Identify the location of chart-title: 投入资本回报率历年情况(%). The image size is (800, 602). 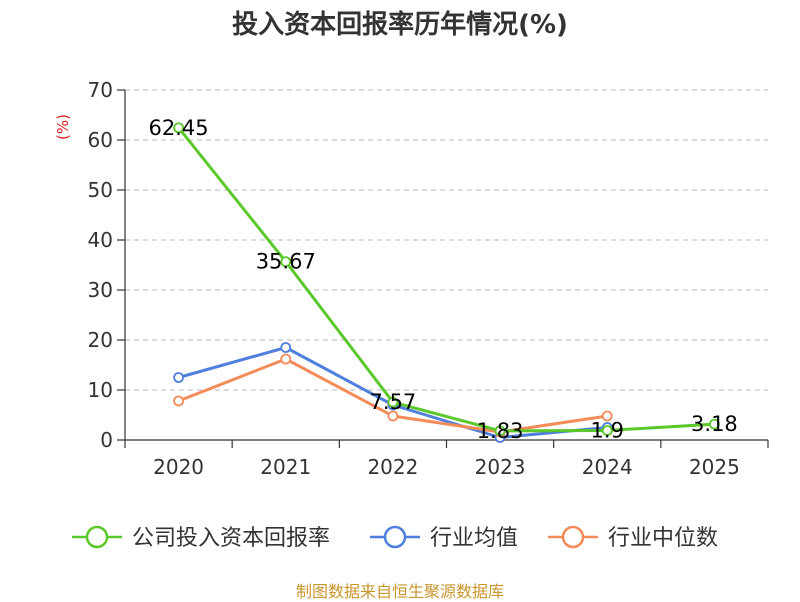
(400, 25).